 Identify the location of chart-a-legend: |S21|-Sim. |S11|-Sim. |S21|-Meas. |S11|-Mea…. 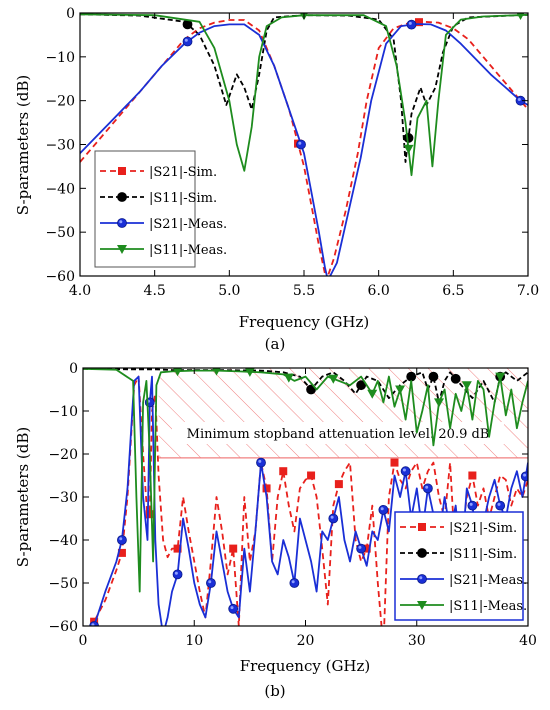
(160, 209).